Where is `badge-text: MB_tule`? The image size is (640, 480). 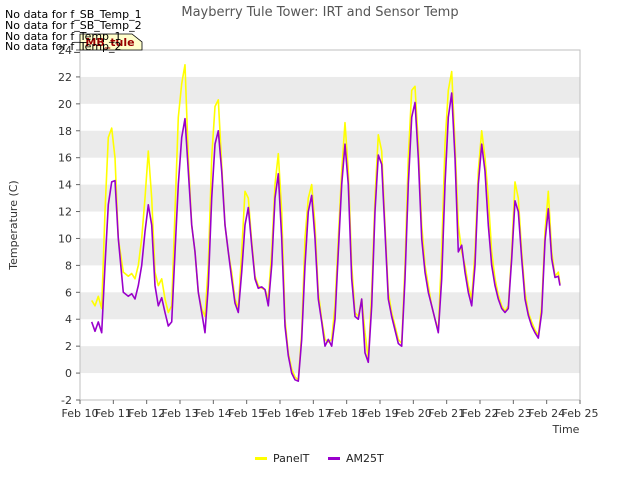 badge-text: MB_tule is located at coordinates (109, 42).